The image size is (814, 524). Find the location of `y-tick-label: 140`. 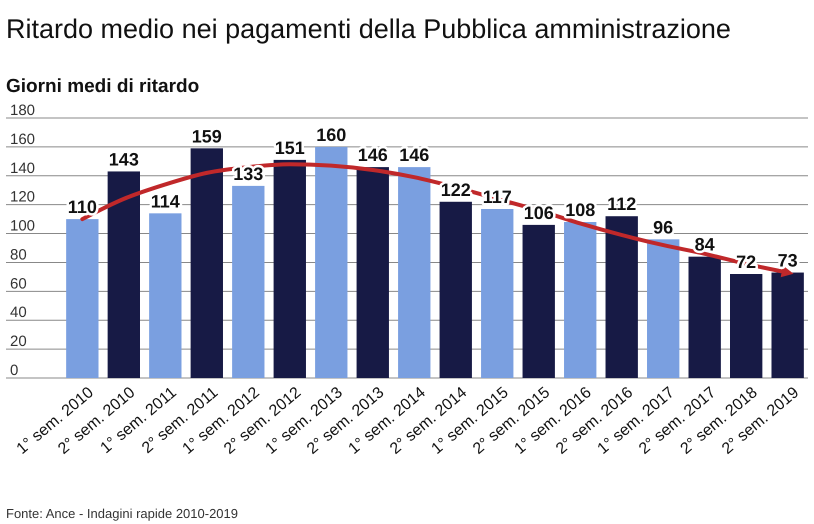

y-tick-label: 140 is located at coordinates (23, 168).